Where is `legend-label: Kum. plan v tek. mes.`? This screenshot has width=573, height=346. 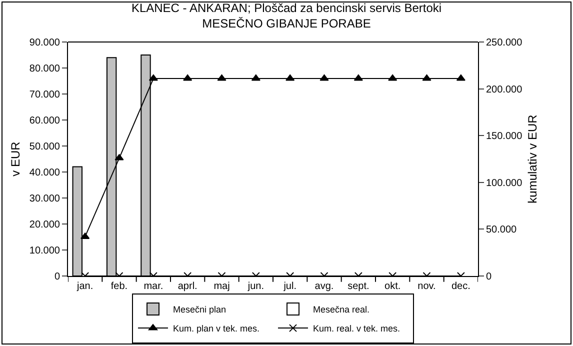
legend-label: Kum. plan v tek. mes. is located at coordinates (216, 329).